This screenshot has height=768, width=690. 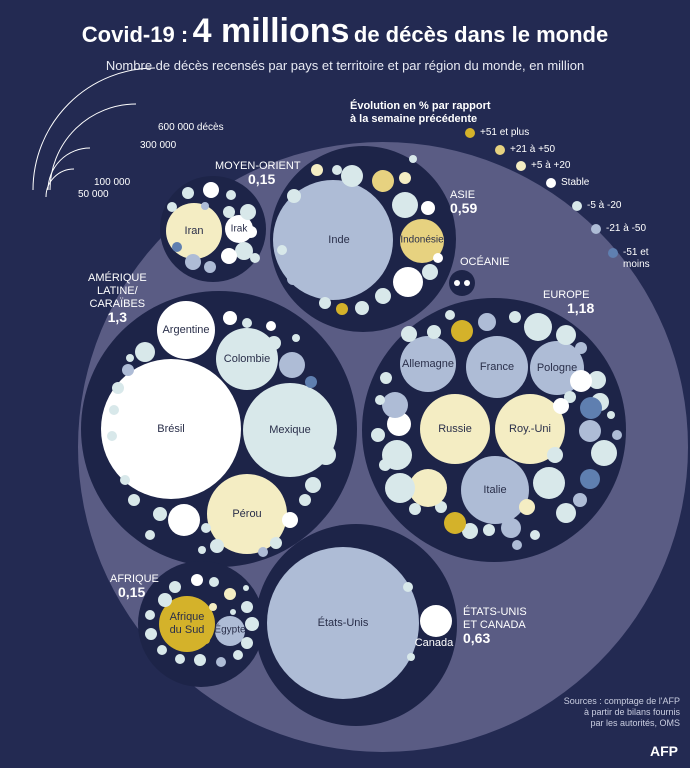 I want to click on size-legend-arc-50k, so click(x=60, y=183).